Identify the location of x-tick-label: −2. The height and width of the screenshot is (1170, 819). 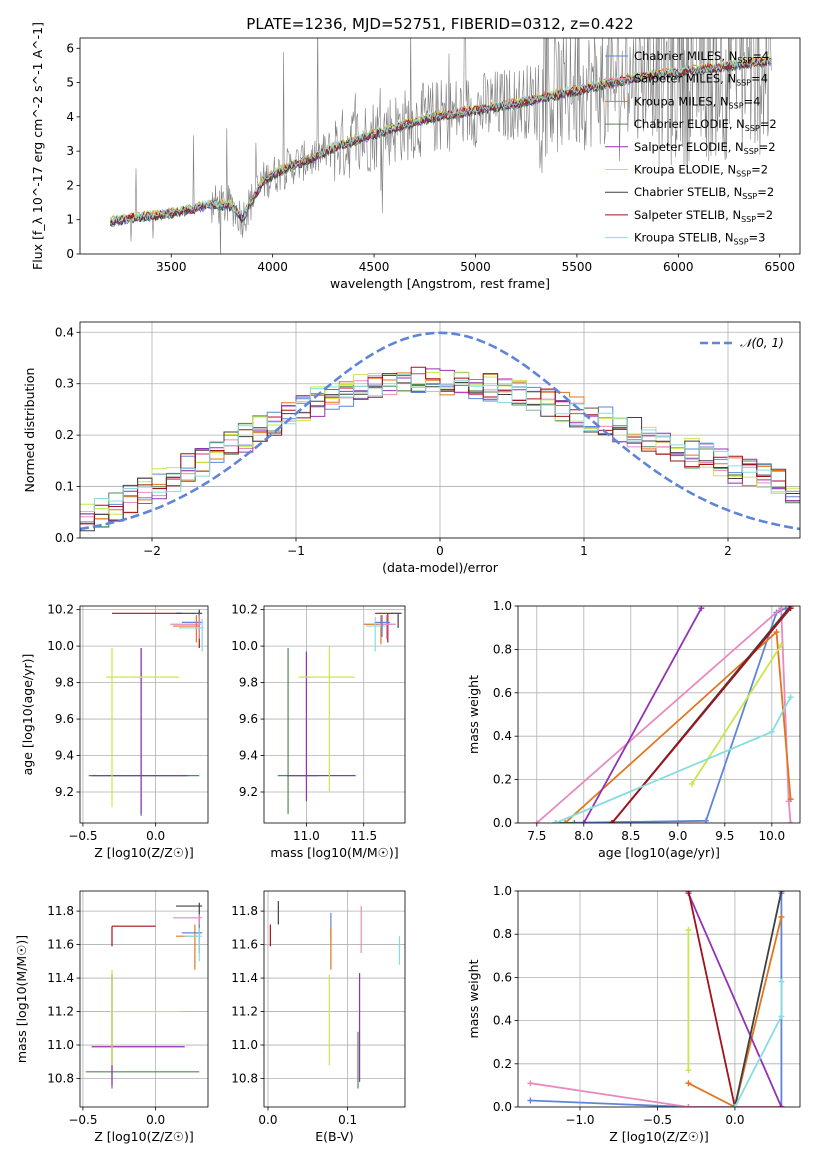
(152, 551).